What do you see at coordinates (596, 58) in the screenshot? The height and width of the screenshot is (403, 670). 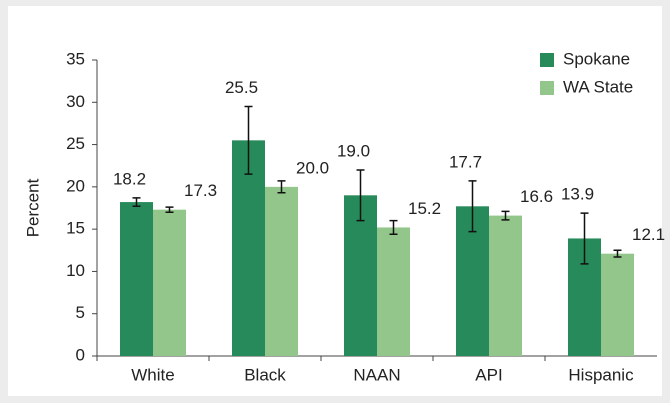 I see `legend-label: Spokane` at bounding box center [596, 58].